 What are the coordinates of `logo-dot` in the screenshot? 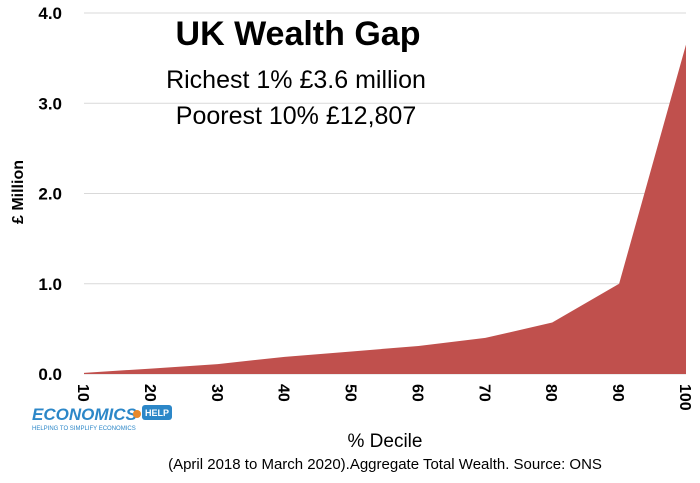 It's located at (137, 414).